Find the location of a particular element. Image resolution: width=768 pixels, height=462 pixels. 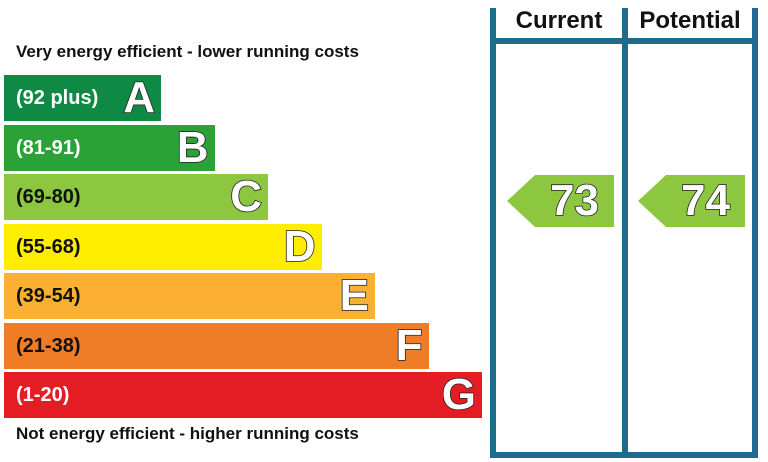

band-b-range: (81-91) is located at coordinates (48, 147).